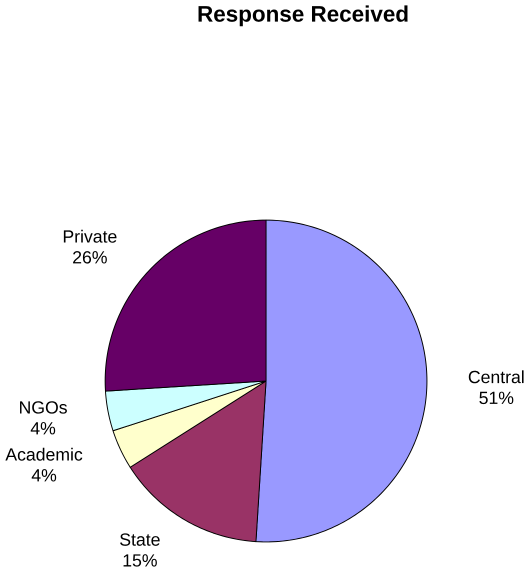 The width and height of the screenshot is (530, 572). What do you see at coordinates (496, 398) in the screenshot?
I see `data-label: 51%` at bounding box center [496, 398].